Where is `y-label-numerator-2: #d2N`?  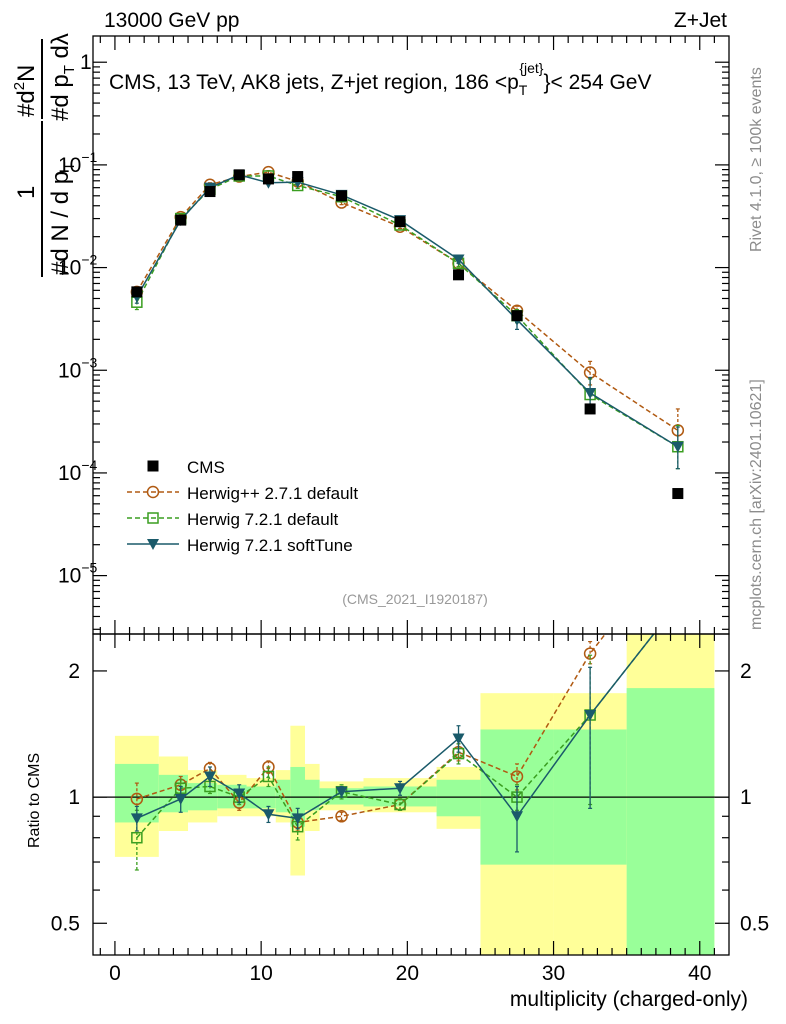
y-label-numerator-2: #d2N is located at coordinates (25, 91).